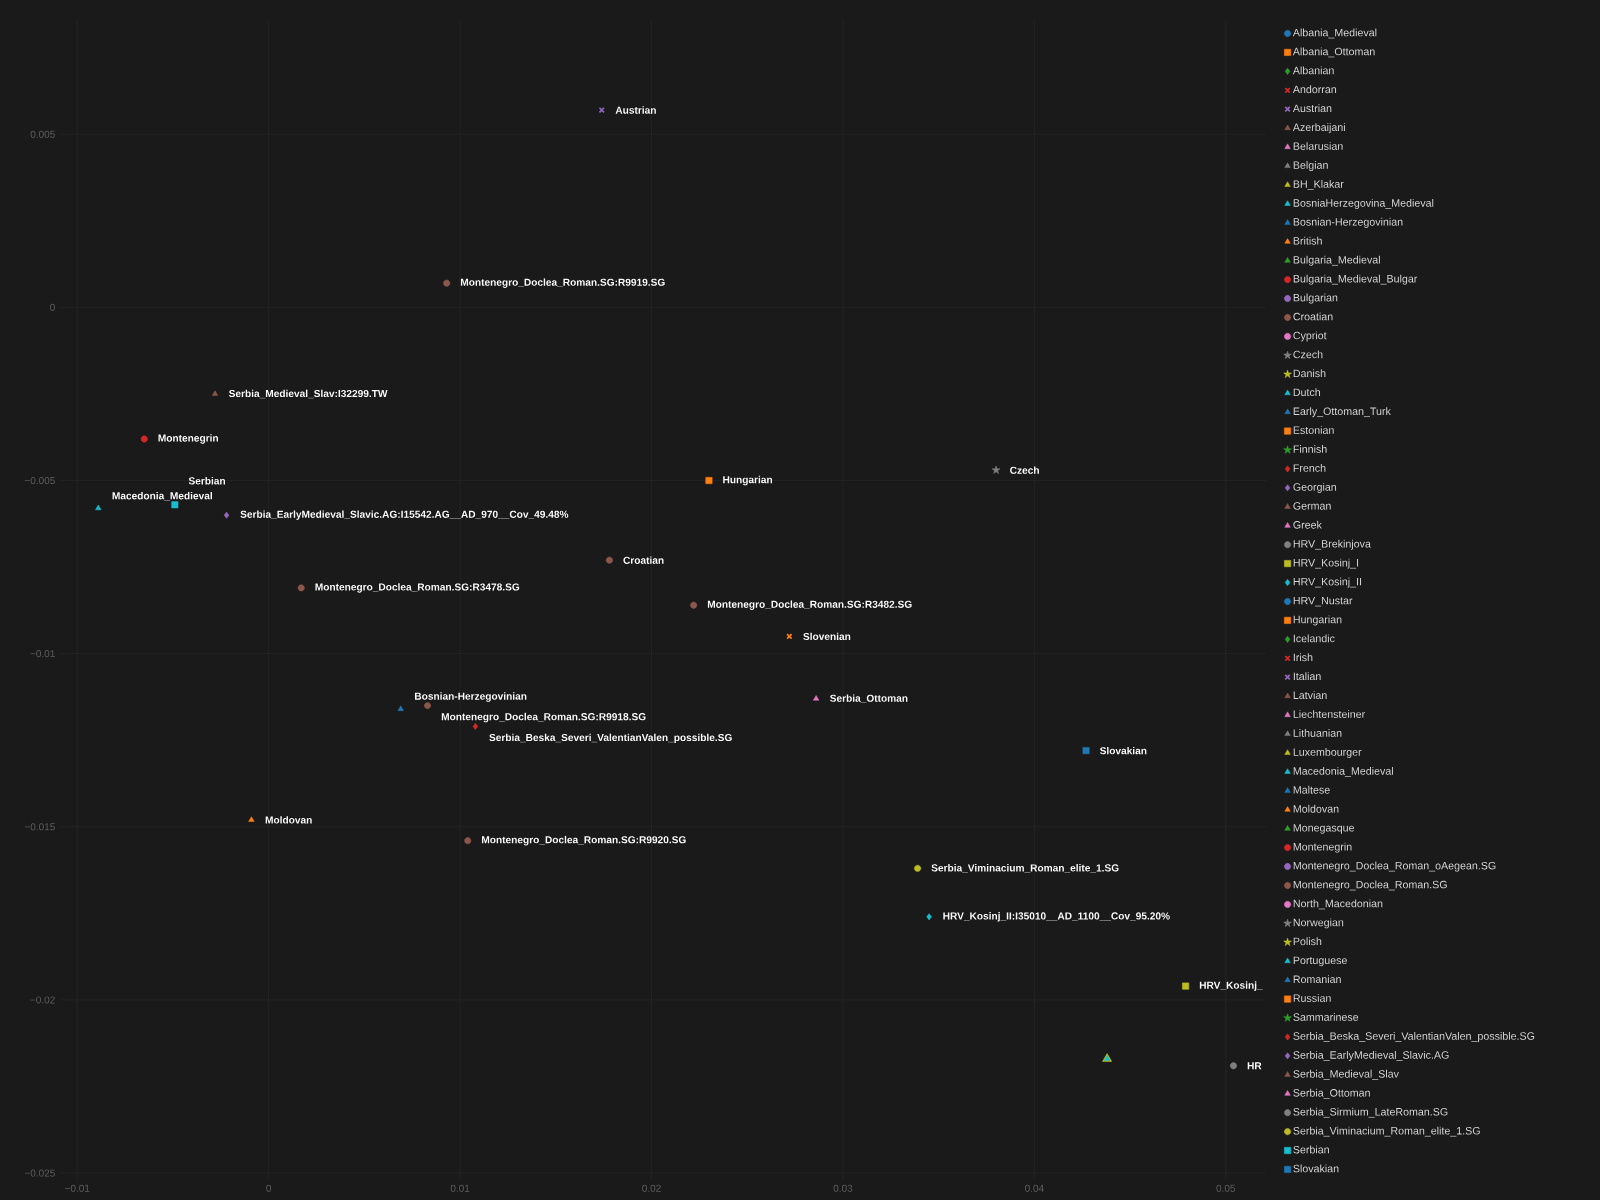  I want to click on legend-label: Portuguese, so click(1320, 961).